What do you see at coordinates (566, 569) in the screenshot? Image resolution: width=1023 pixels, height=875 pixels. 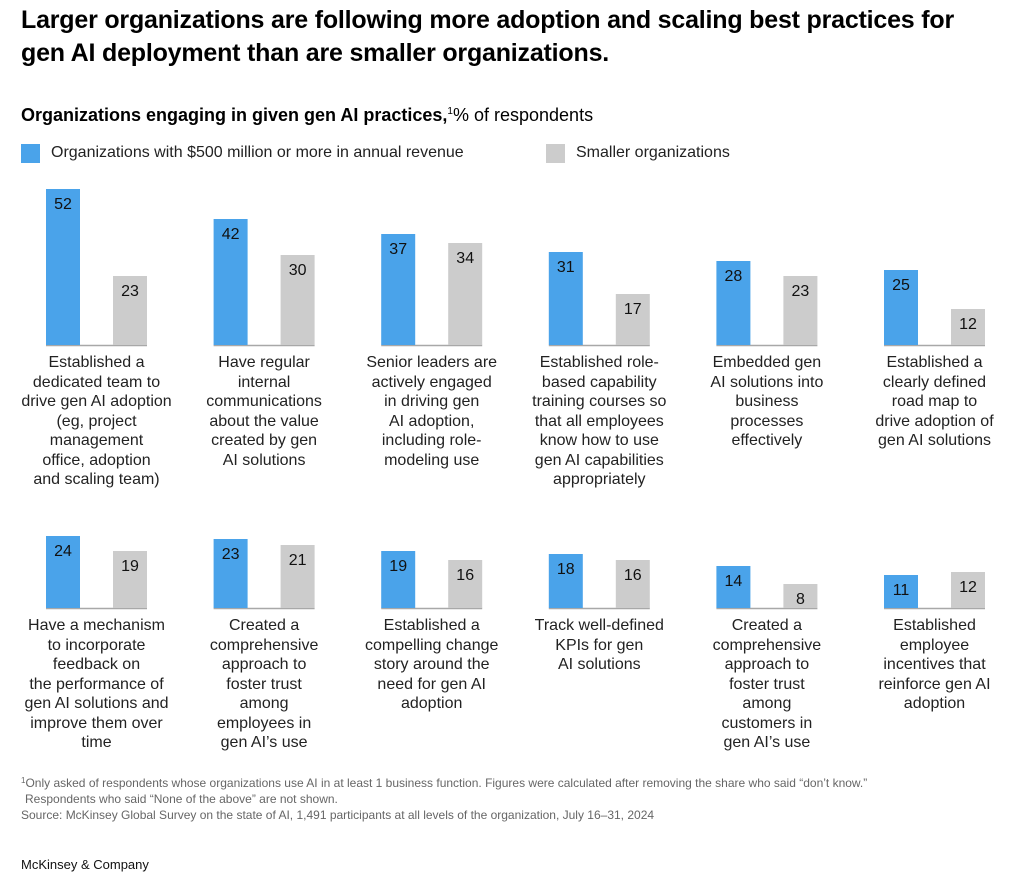 I see `data-label: 18` at bounding box center [566, 569].